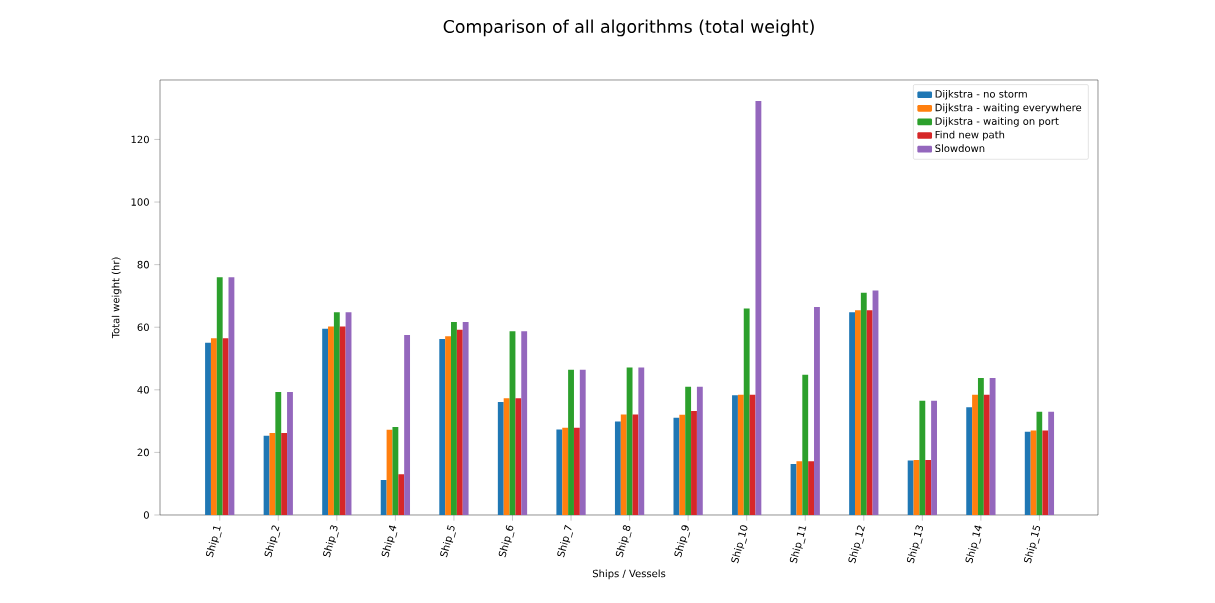  I want to click on x-tick-label: Ship_6, so click(506, 541).